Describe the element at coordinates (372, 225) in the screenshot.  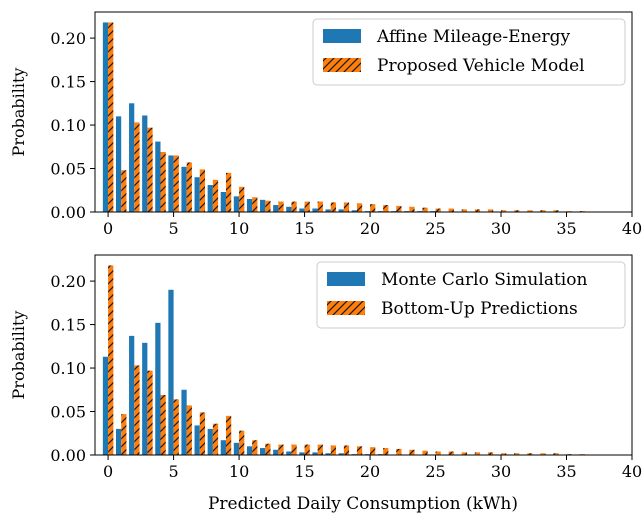
I see `top-x-ticks: 0 5 10 15 20 25 30 35 40` at that location.